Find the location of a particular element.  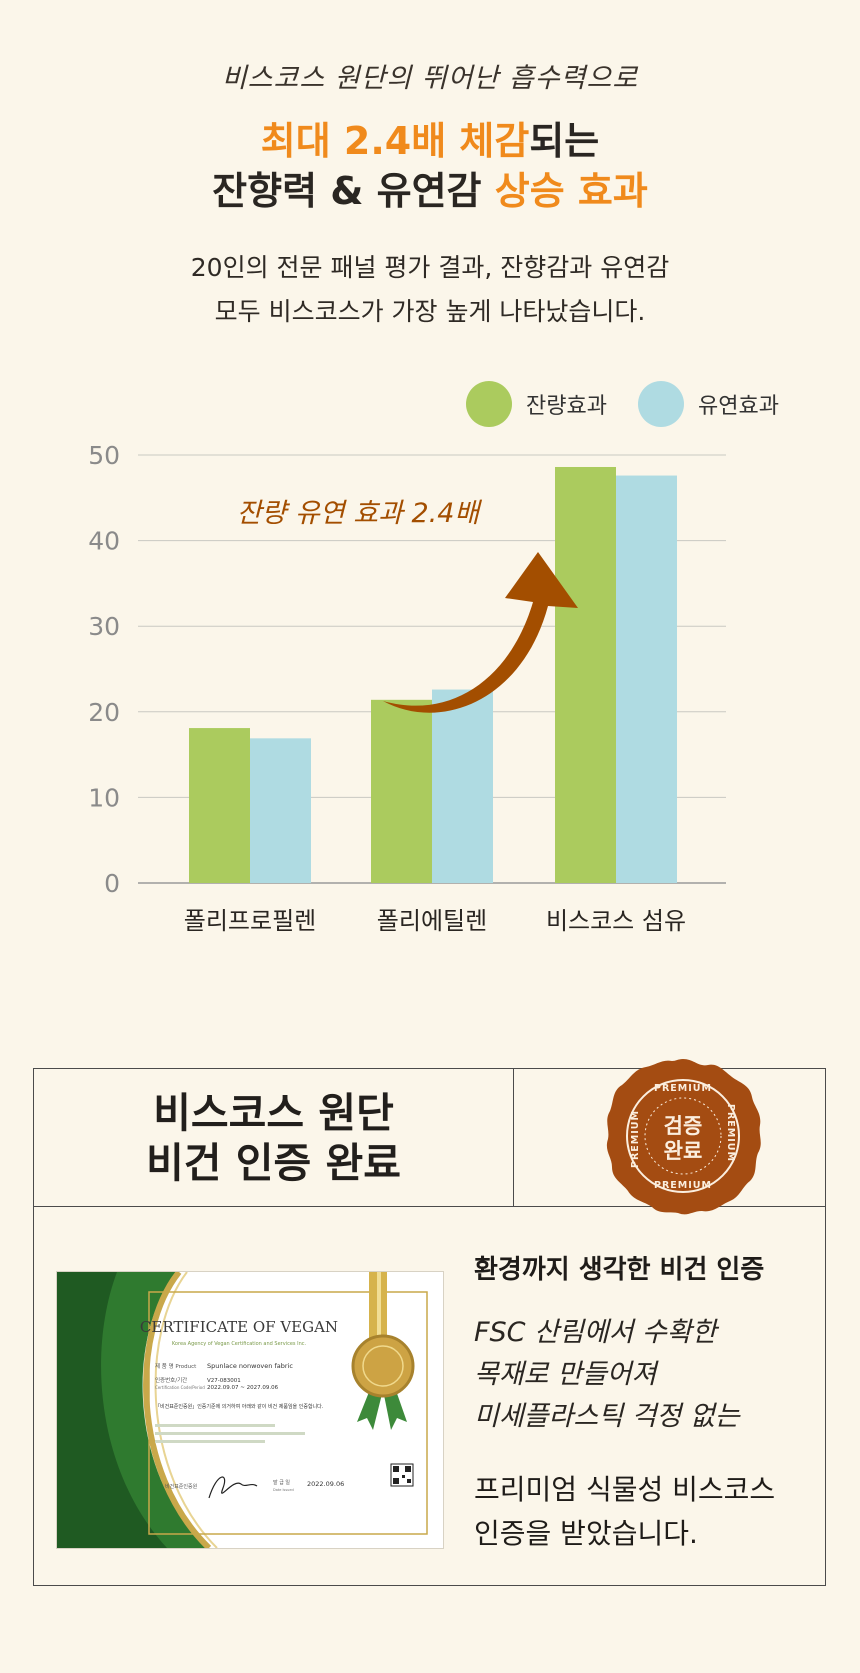

y-tick-label: 10 is located at coordinates (104, 797).